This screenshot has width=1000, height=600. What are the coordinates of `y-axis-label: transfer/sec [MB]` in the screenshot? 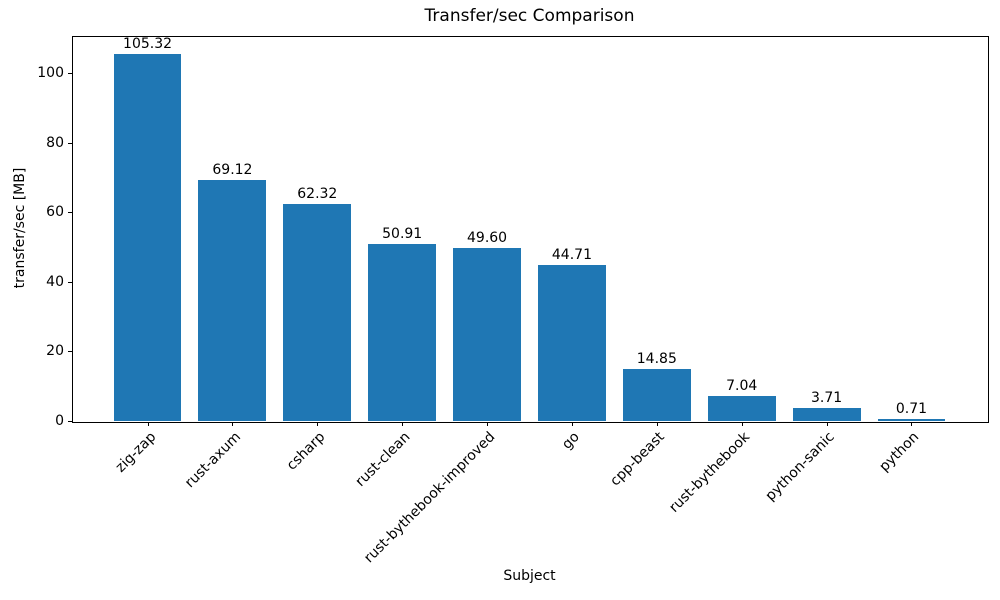 It's located at (20, 228).